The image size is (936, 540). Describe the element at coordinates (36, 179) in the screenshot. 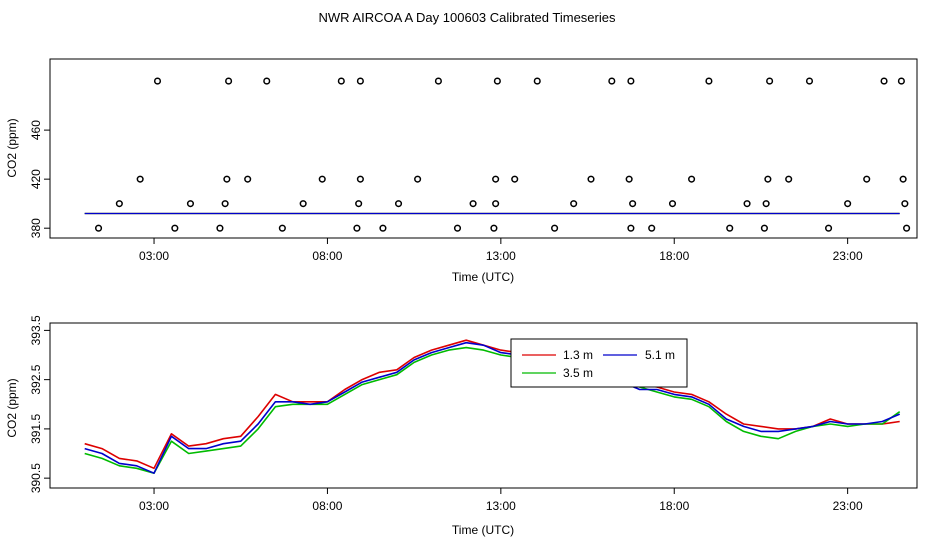

I see `p0-y-tick-label: 420` at that location.